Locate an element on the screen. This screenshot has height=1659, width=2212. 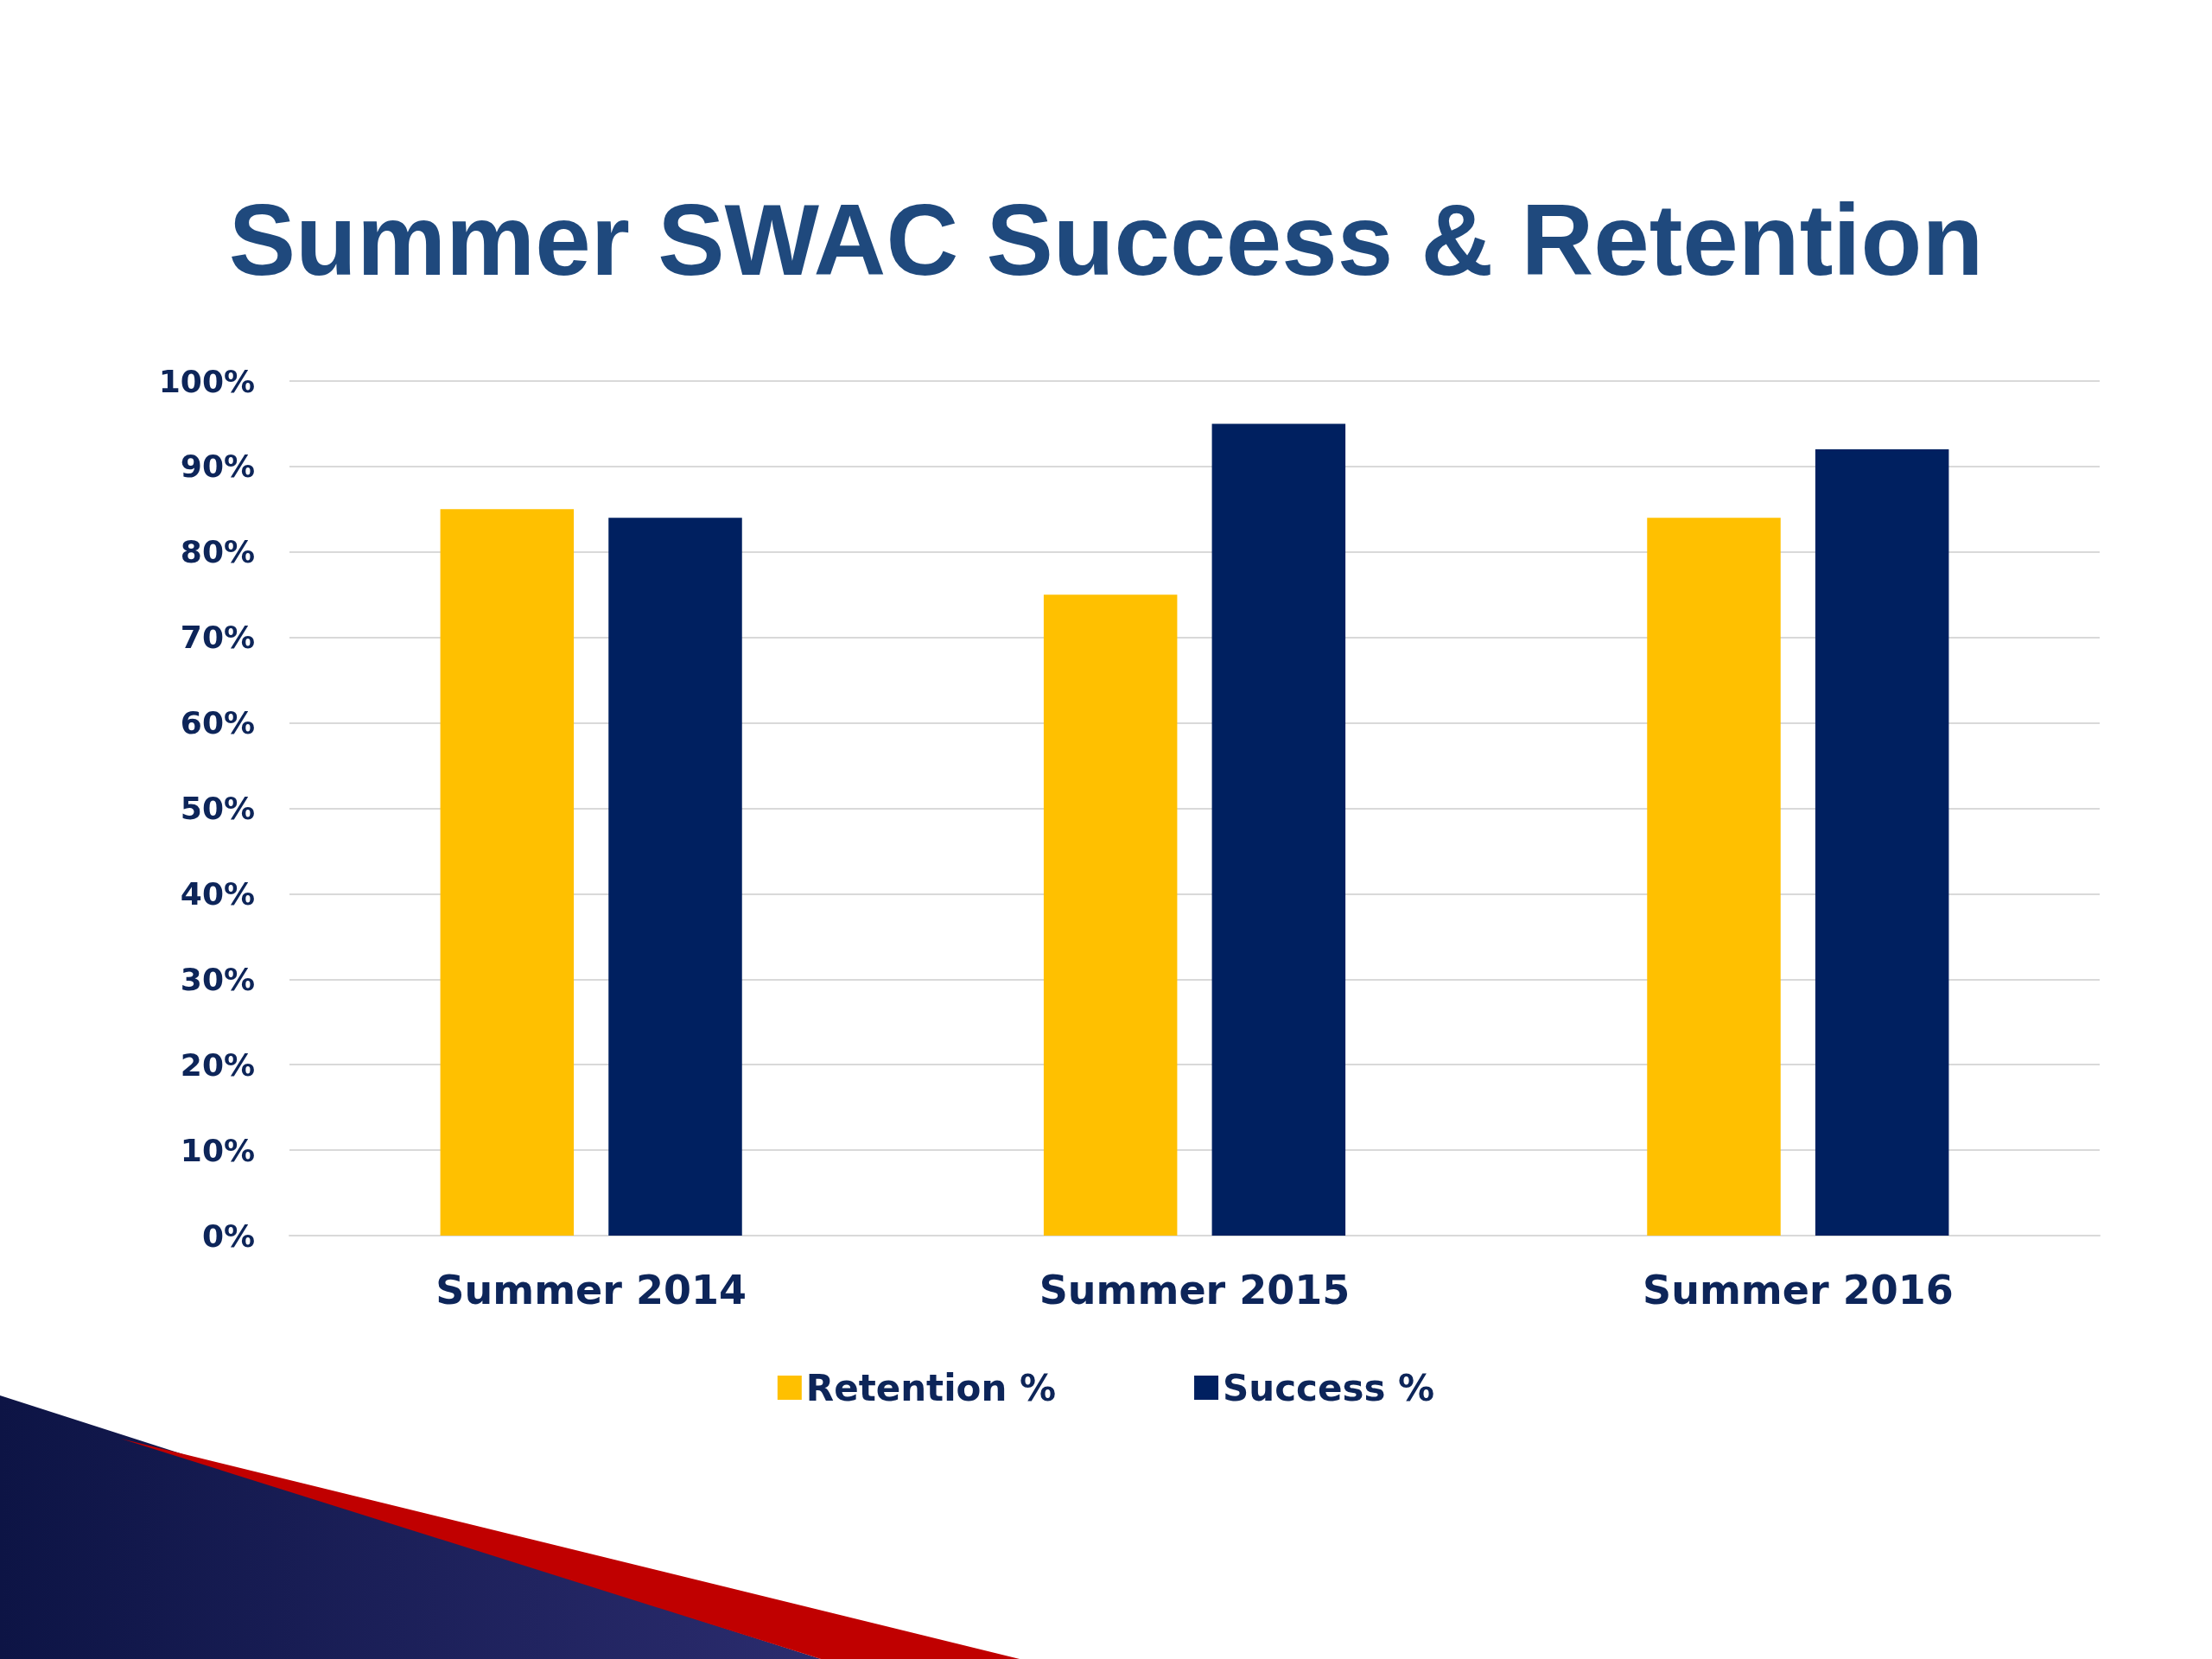
y-tick-label: 30% is located at coordinates (217, 979).